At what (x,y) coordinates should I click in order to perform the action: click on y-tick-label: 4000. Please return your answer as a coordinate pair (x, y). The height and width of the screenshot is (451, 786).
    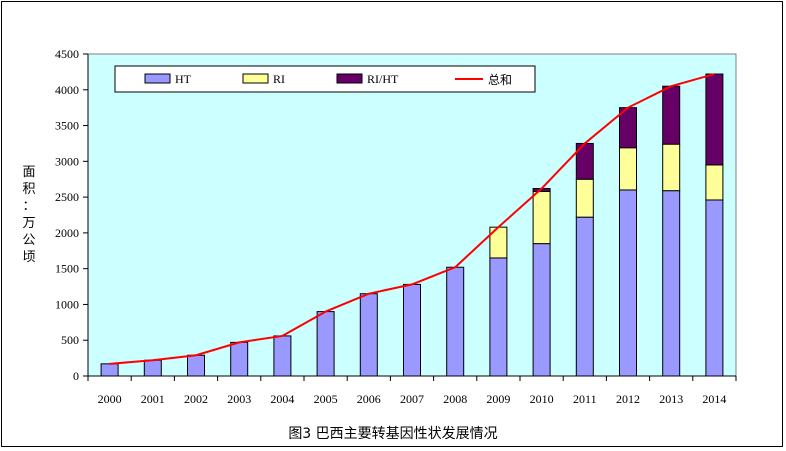
    Looking at the image, I should click on (67, 90).